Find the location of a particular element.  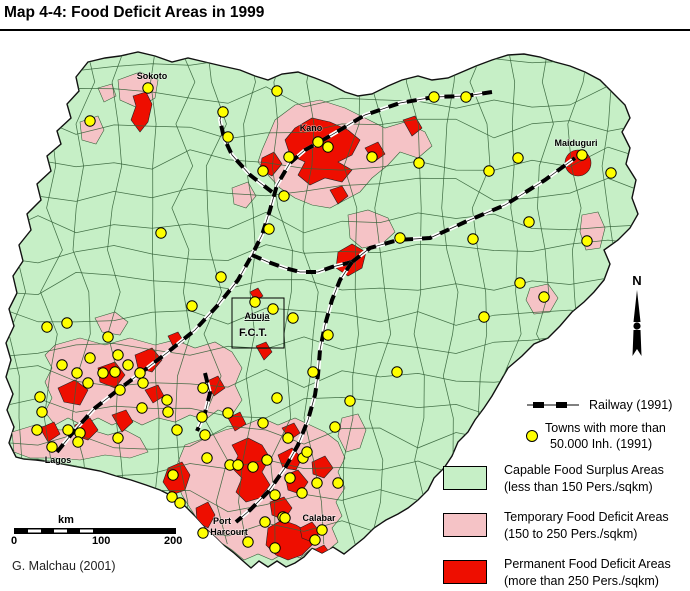

north-arrow: N is located at coordinates (637, 319).